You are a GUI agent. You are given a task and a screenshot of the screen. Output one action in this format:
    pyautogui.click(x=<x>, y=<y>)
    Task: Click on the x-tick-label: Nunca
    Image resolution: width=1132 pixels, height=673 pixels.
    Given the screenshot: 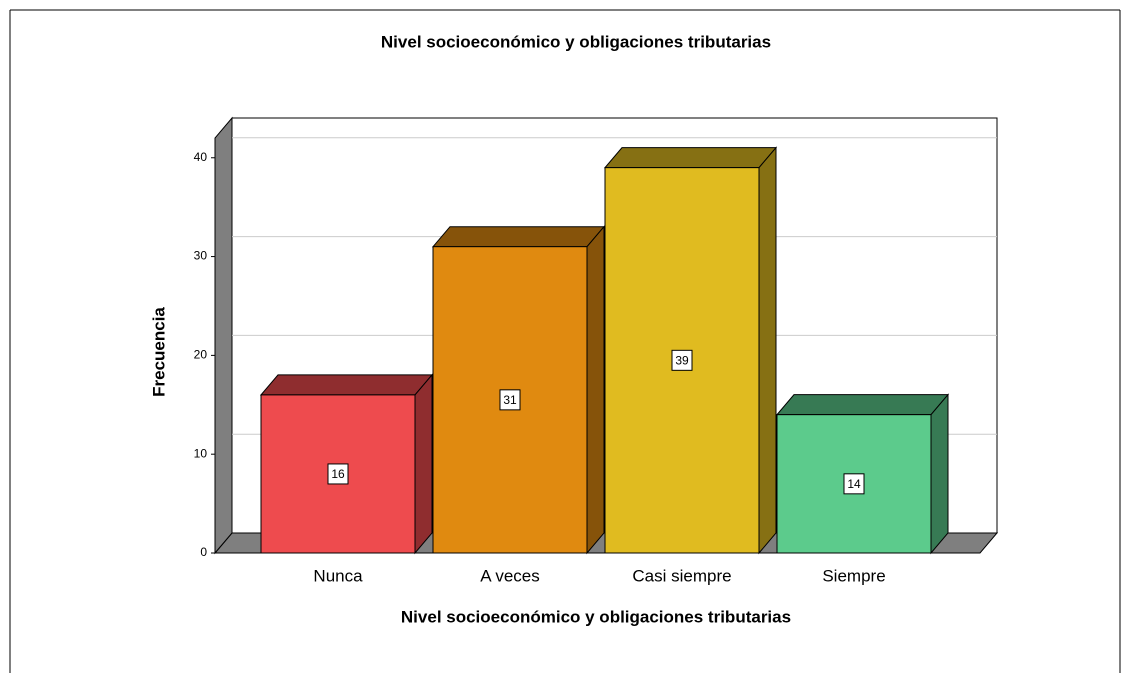 What is the action you would take?
    pyautogui.click(x=338, y=575)
    